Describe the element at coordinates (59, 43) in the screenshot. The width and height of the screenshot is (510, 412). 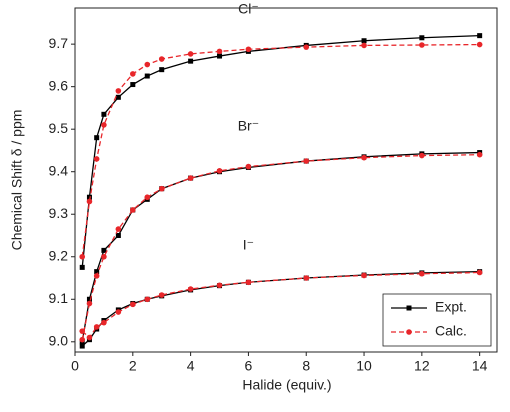
I see `y-tick-label: 9.7` at that location.